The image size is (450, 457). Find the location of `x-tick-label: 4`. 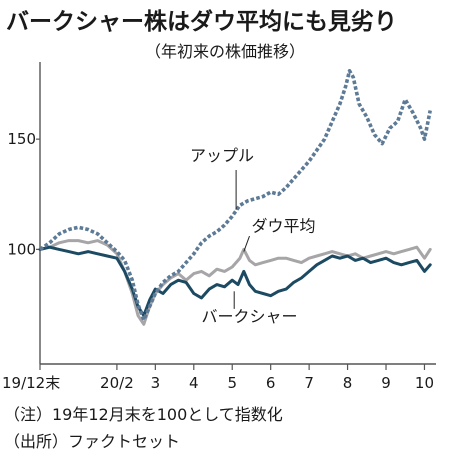

x-tick-label: 4 is located at coordinates (194, 383).